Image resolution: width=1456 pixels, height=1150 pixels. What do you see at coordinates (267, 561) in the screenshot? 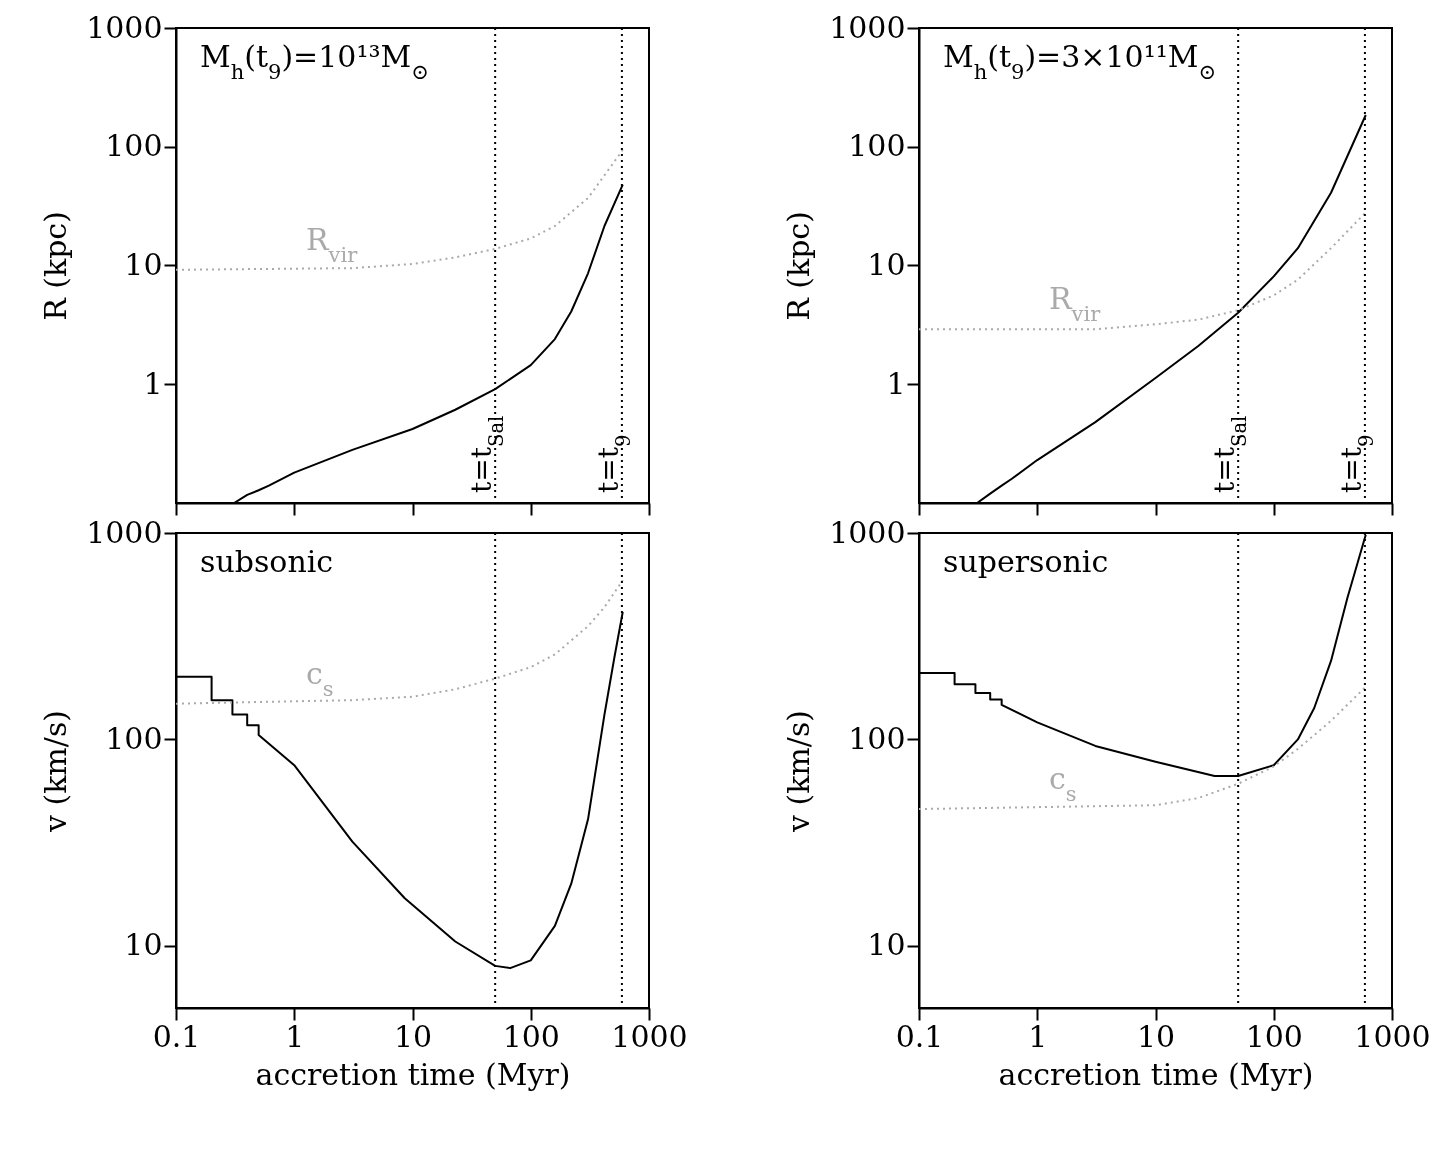
I see `annotation: subsonic` at bounding box center [267, 561].